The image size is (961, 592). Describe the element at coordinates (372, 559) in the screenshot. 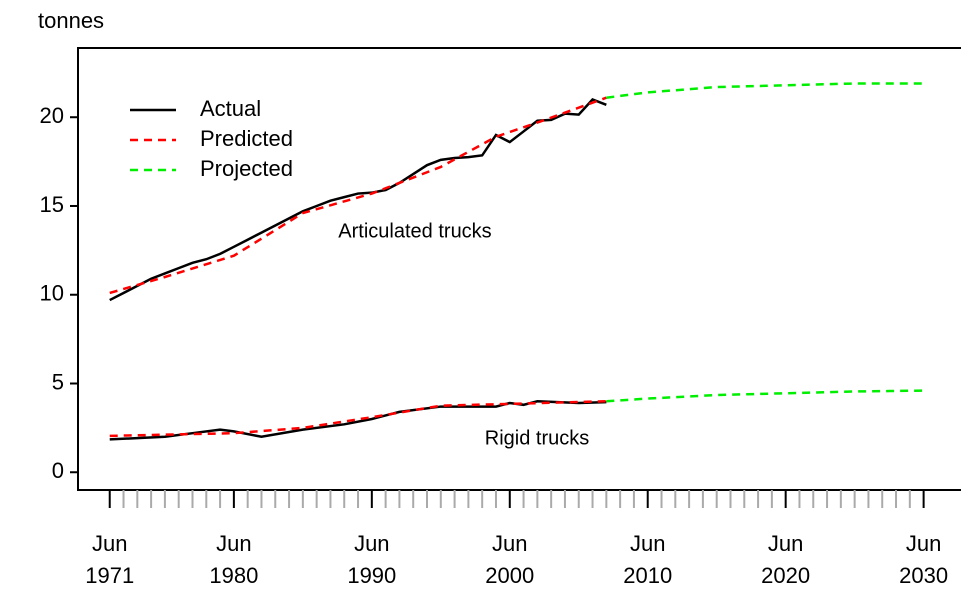

I see `x-tick-label: Jun 1990` at that location.